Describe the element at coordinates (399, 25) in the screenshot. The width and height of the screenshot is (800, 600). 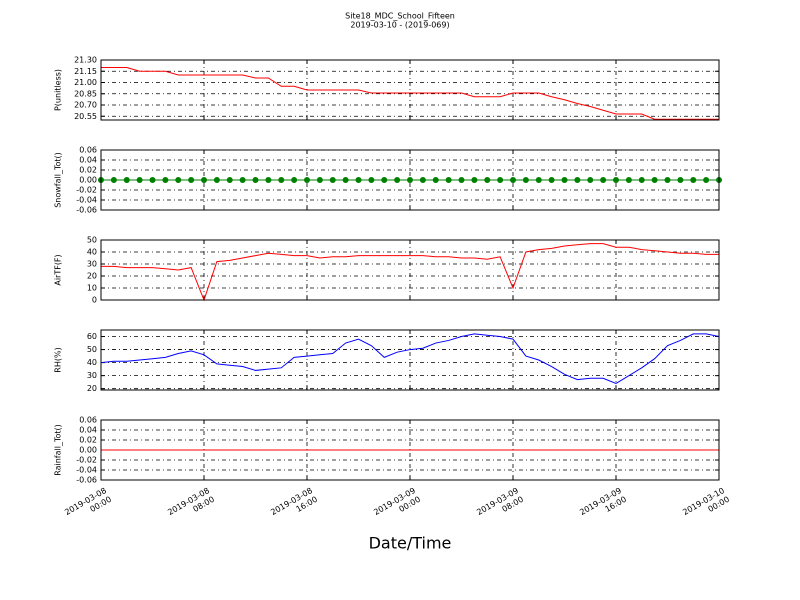
I see `chart-subtitle: 2019-03-10 - (2019-069)` at that location.